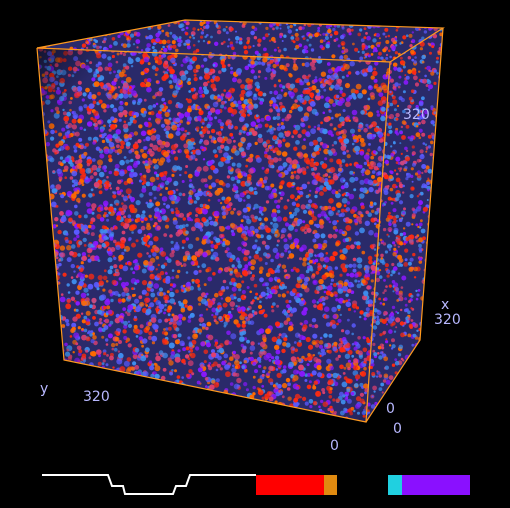 The height and width of the screenshot is (508, 510). Describe the element at coordinates (290, 485) in the screenshot. I see `color-swatch-red` at that location.